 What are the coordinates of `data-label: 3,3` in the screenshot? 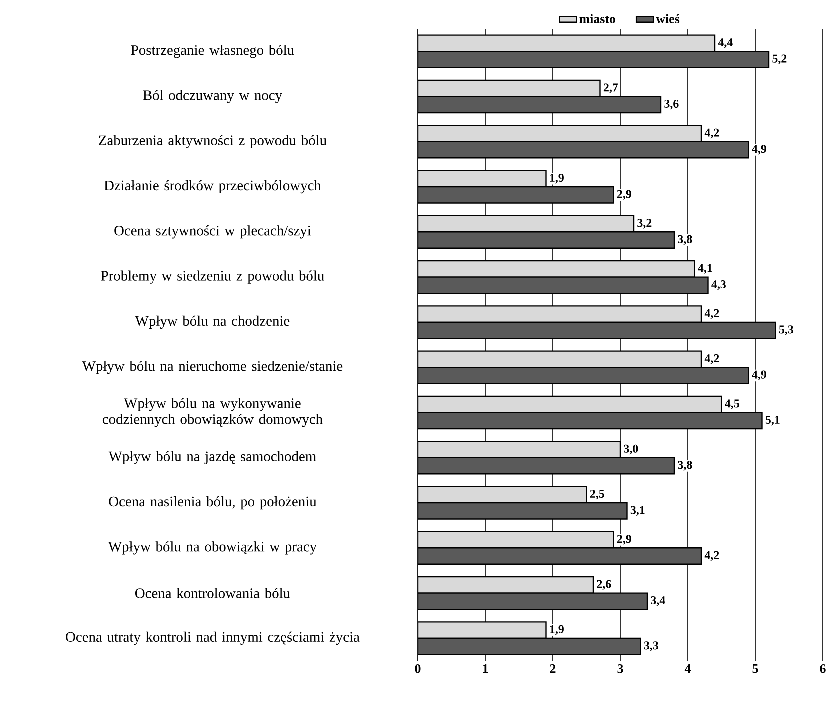 It's located at (651, 647).